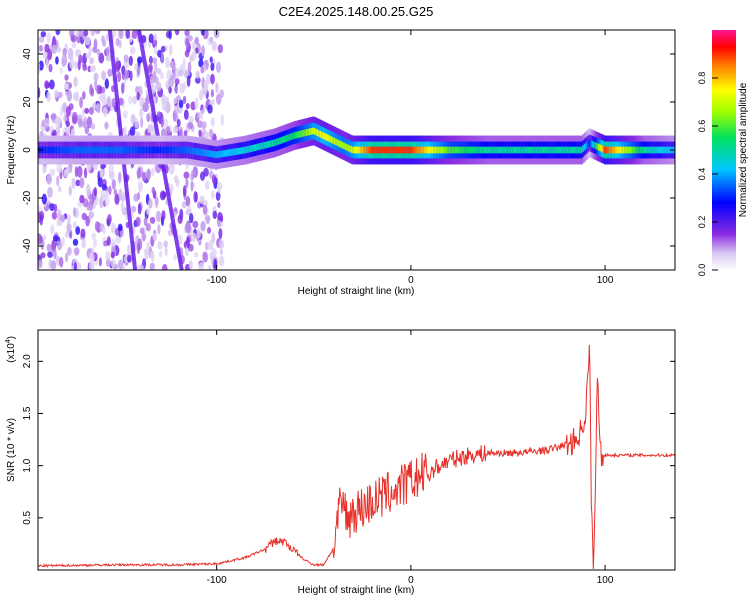 This screenshot has height=600, width=750. What do you see at coordinates (27, 54) in the screenshot?
I see `y-tick-label: 40` at bounding box center [27, 54].